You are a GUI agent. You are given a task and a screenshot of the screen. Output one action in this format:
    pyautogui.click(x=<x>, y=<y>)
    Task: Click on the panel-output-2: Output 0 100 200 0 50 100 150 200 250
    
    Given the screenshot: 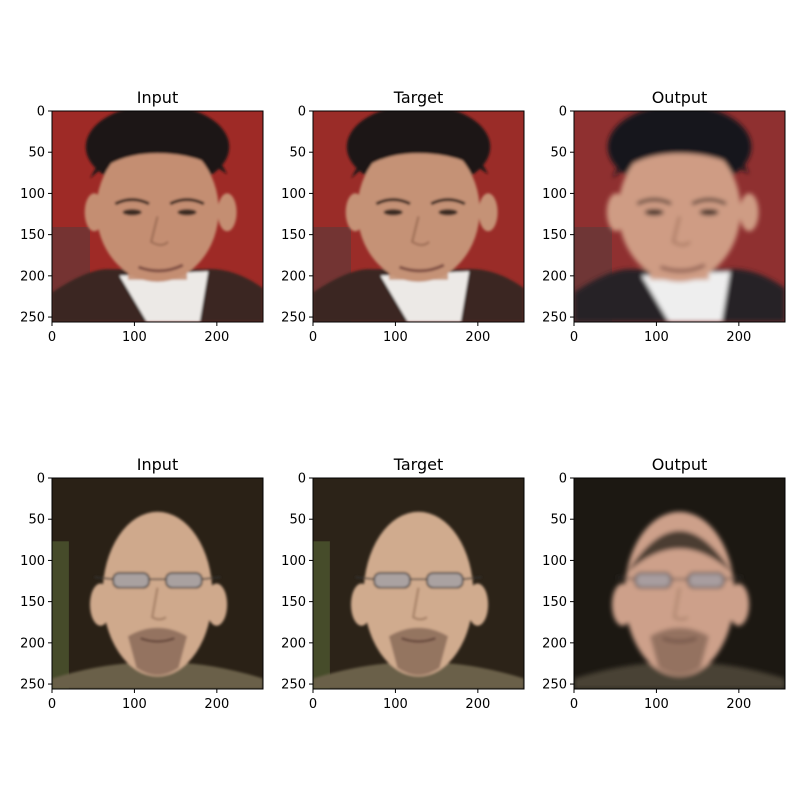 What is the action you would take?
    pyautogui.click(x=664, y=583)
    